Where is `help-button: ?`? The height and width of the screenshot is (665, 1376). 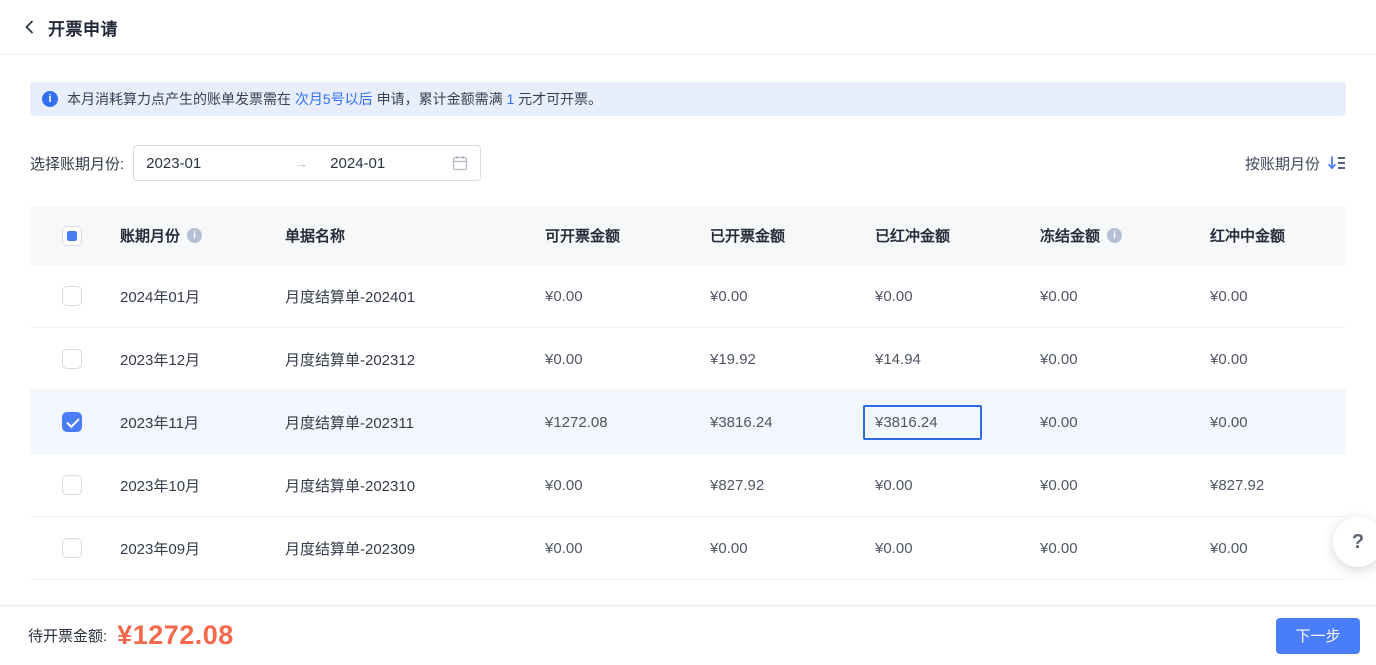
help-button: ? is located at coordinates (1354, 542).